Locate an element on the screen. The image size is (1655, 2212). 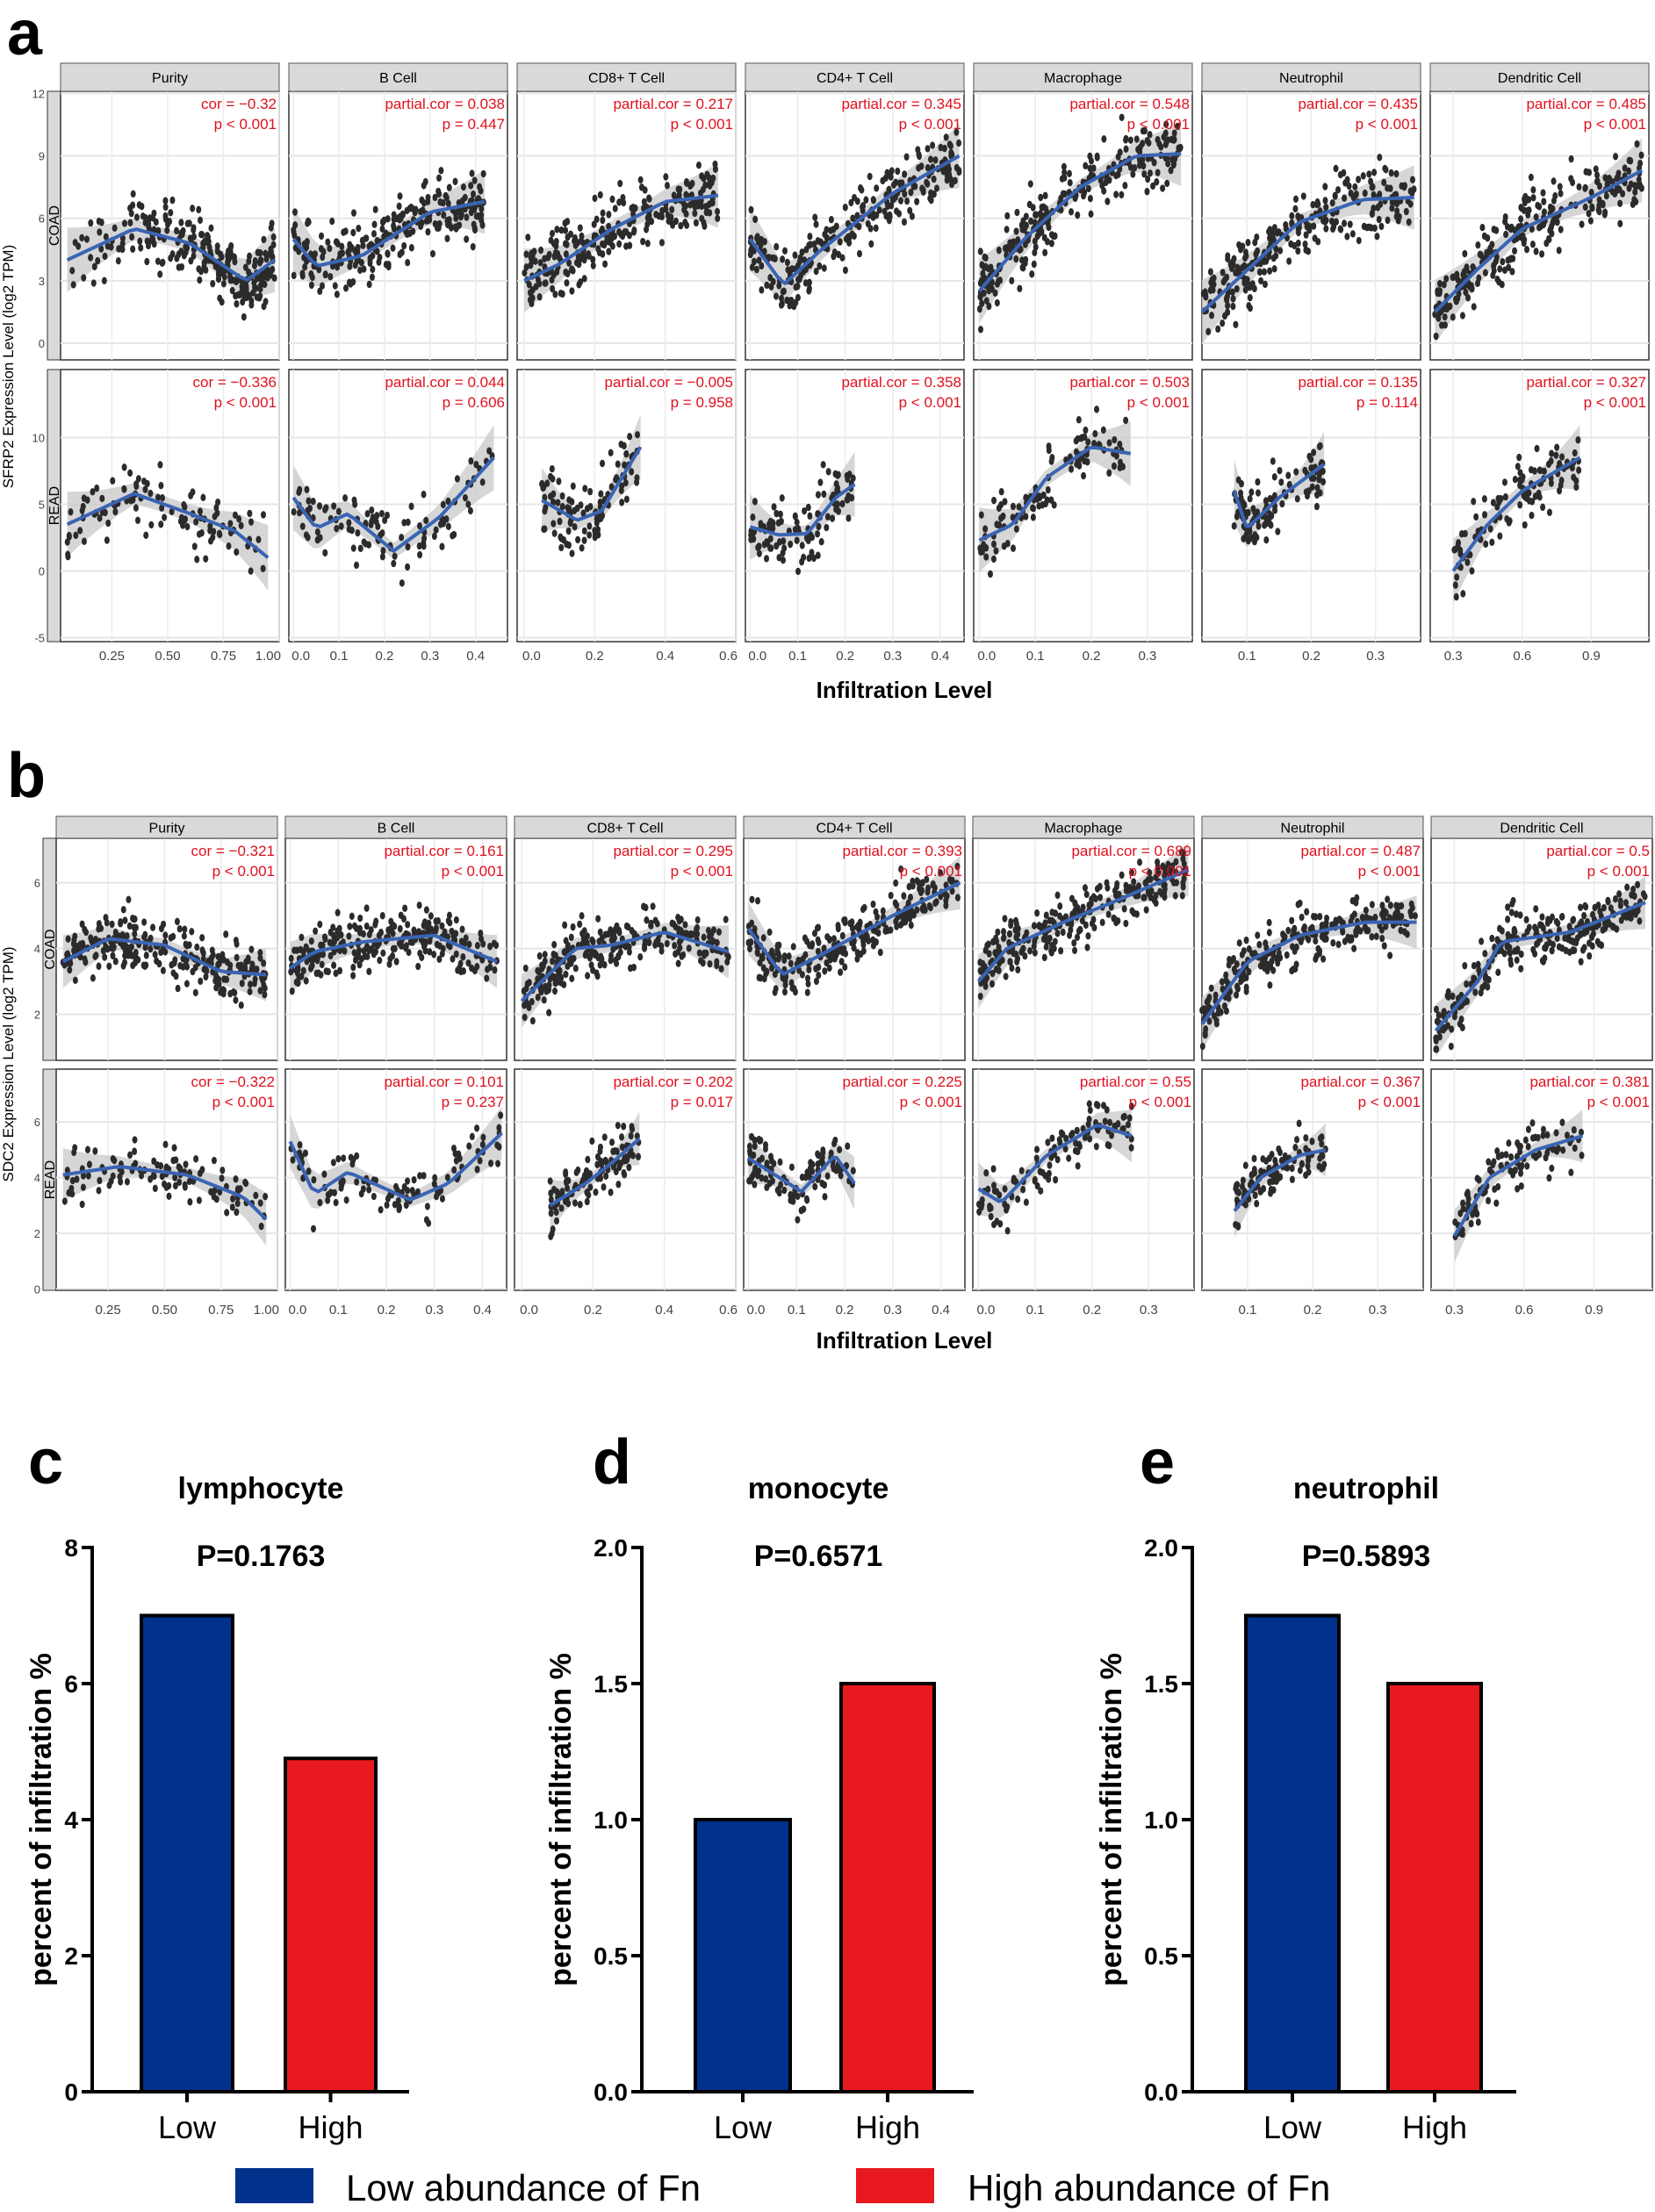
row-strip-label: COAD is located at coordinates (50, 949).